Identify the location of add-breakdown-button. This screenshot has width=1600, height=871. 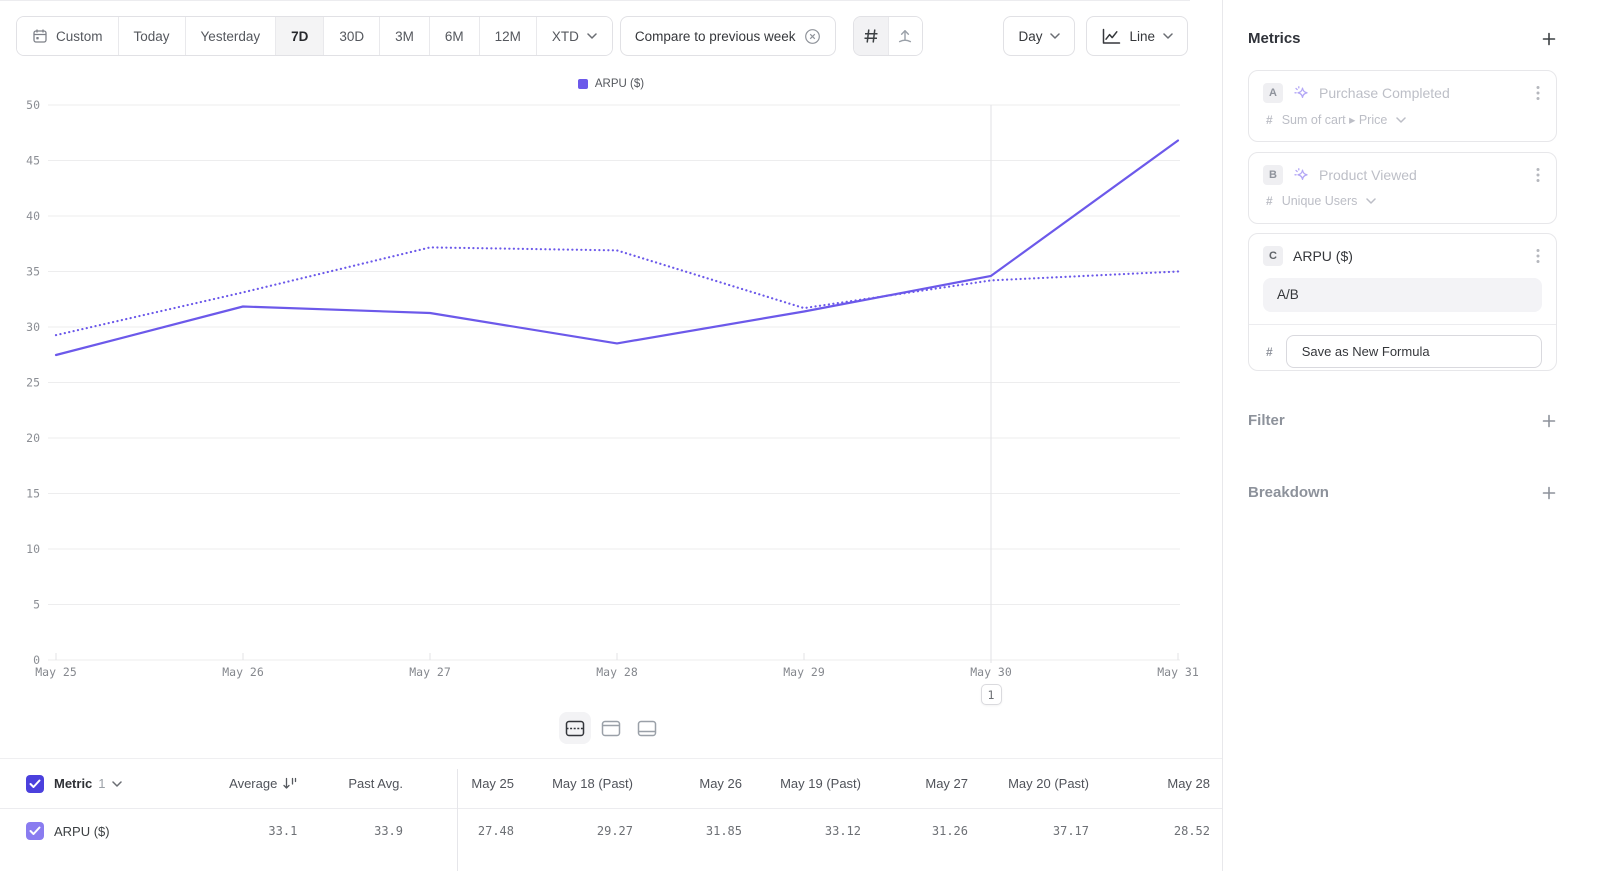
(1549, 493).